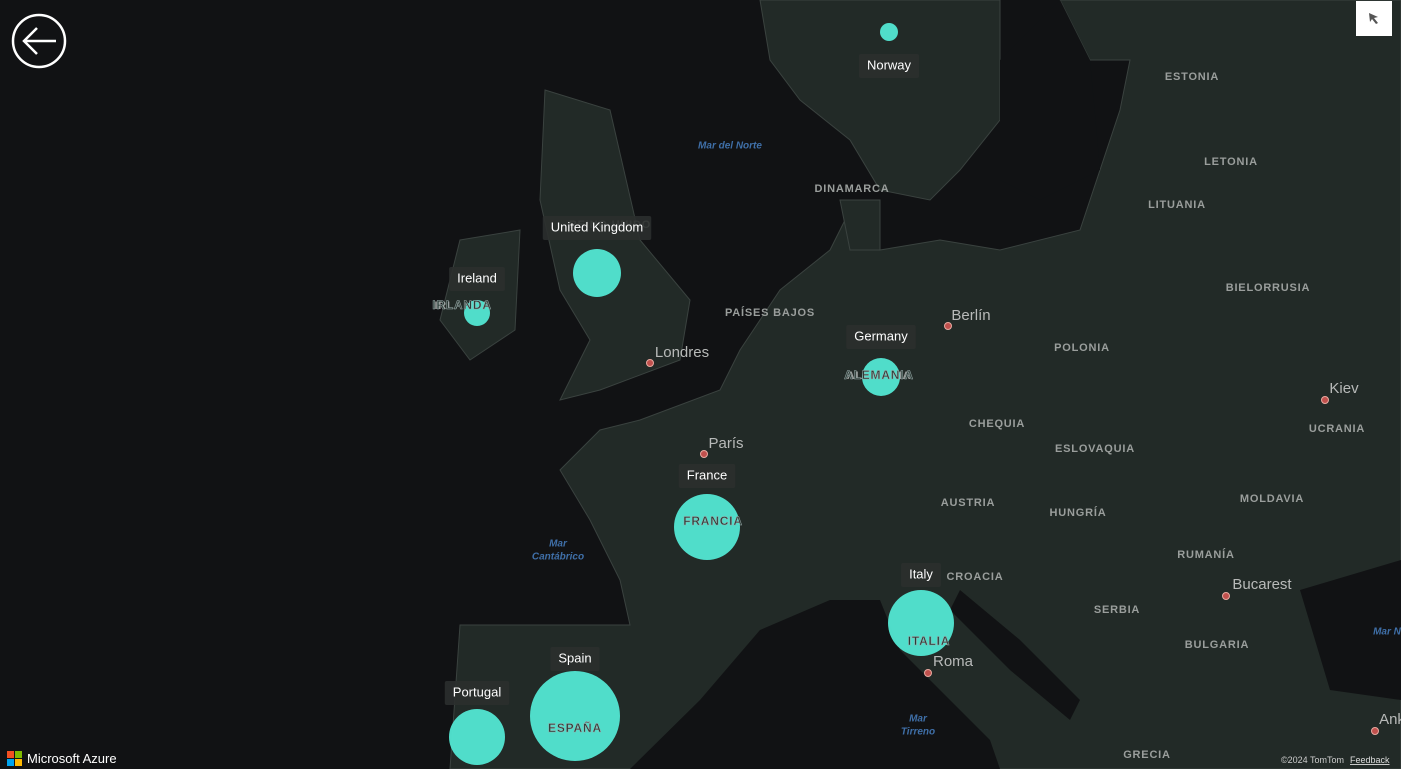  I want to click on city-label: Bucarest, so click(1262, 584).